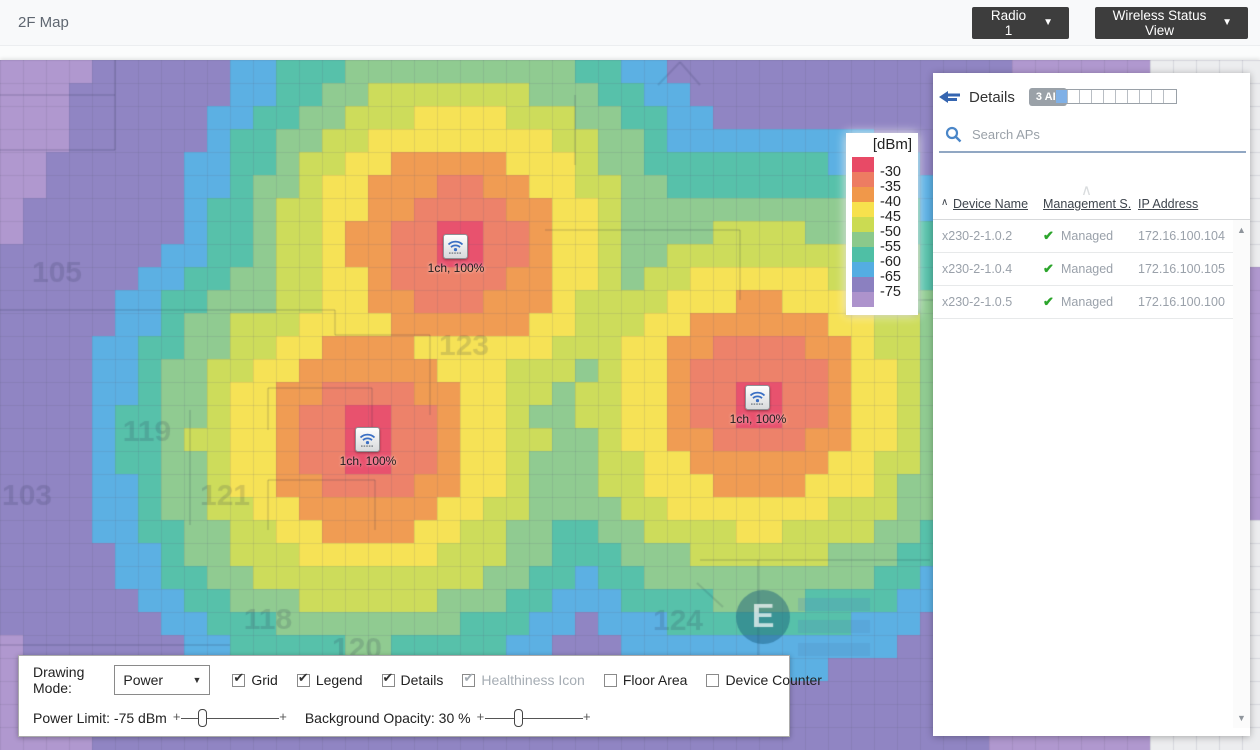 The width and height of the screenshot is (1260, 750). Describe the element at coordinates (1181, 269) in the screenshot. I see `ip-address-cell: 172.16.100.105` at that location.